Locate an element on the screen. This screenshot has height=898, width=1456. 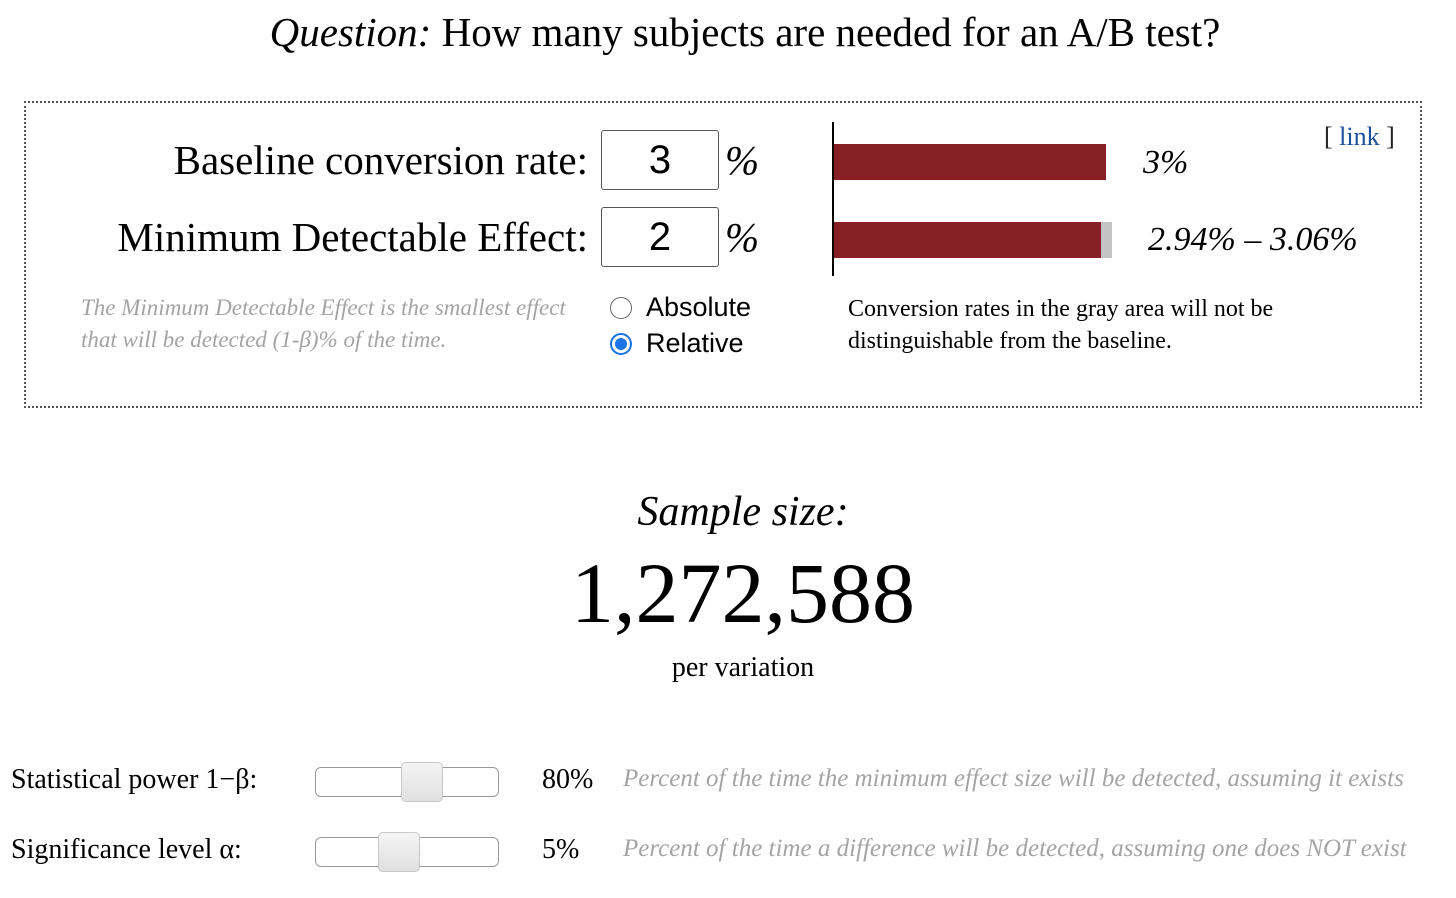
radio-relative: Relative is located at coordinates (677, 343).